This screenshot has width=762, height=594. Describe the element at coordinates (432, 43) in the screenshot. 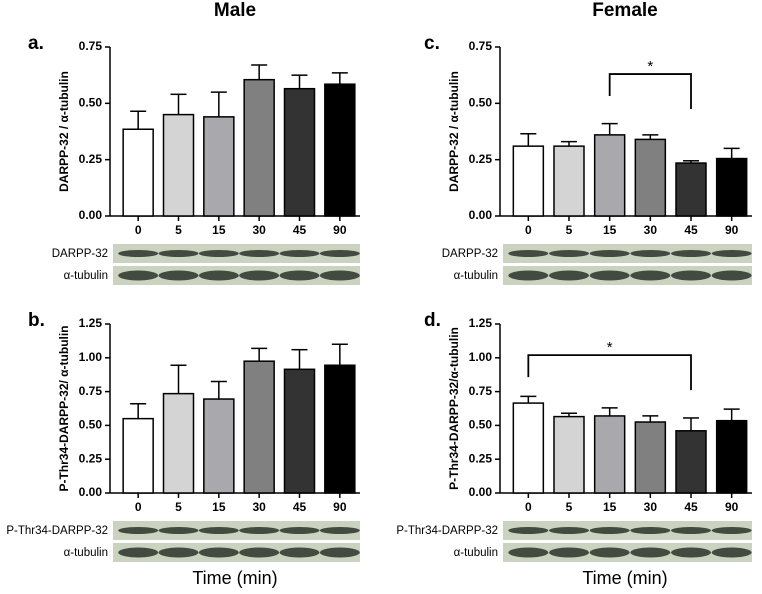

I see `panel-label: c.` at that location.